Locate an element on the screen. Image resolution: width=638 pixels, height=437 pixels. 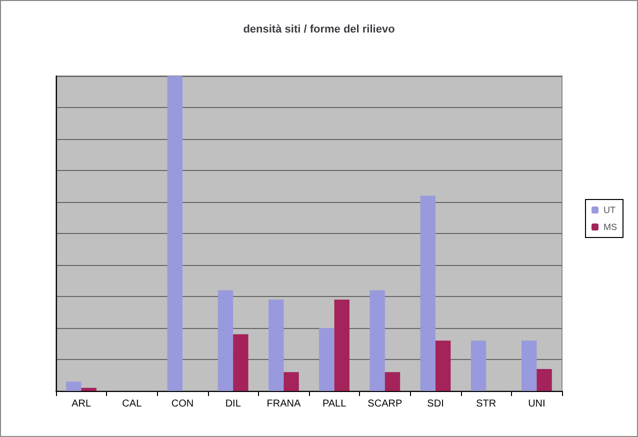
x-tick-label: SCARP is located at coordinates (385, 404).